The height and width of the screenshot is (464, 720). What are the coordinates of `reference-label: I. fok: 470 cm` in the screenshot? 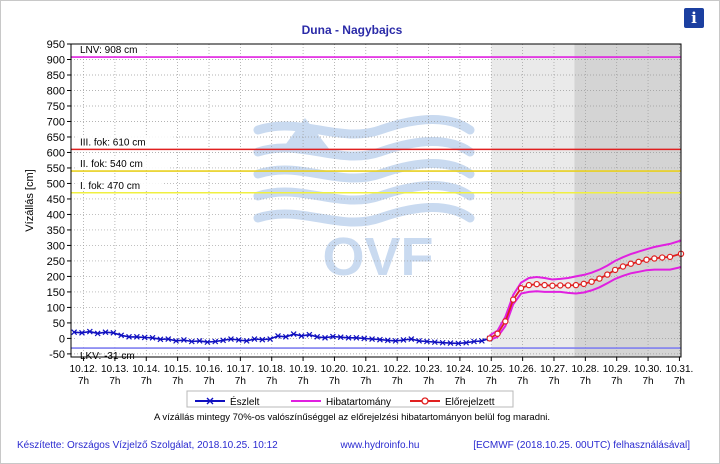 It's located at (110, 186).